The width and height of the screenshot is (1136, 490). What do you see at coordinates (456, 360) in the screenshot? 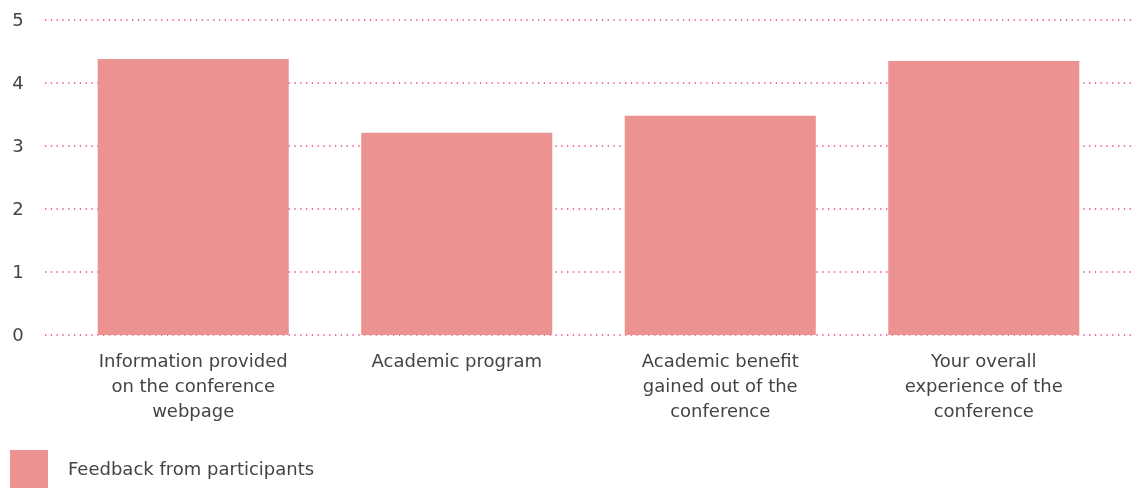
I see `x-tick-label: Academic program` at bounding box center [456, 360].